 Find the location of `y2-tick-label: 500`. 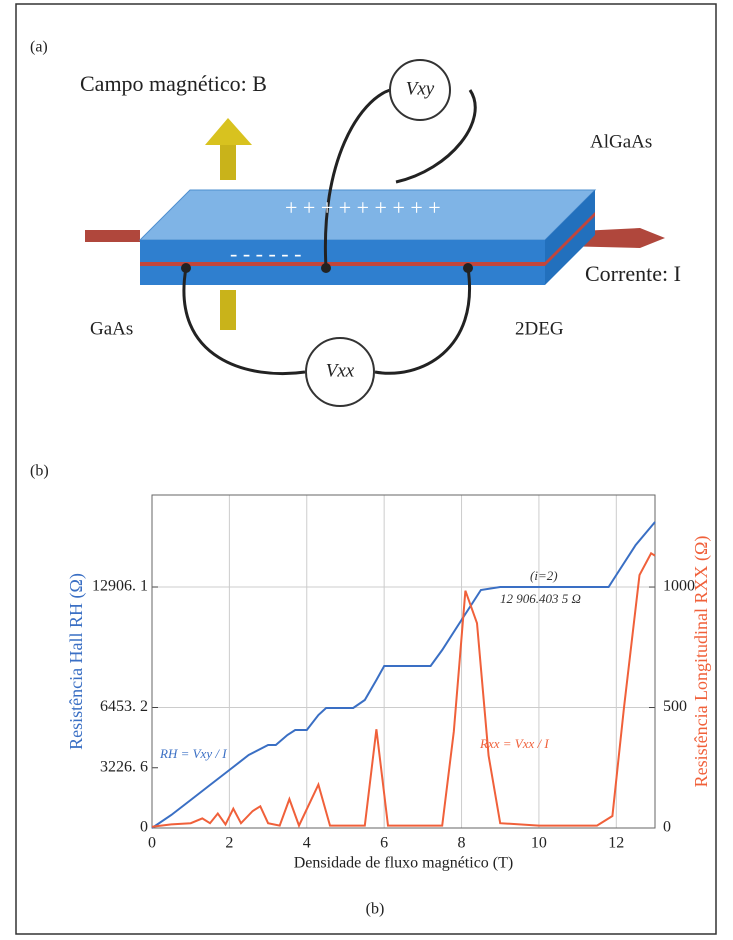

y2-tick-label: 500 is located at coordinates (675, 706).